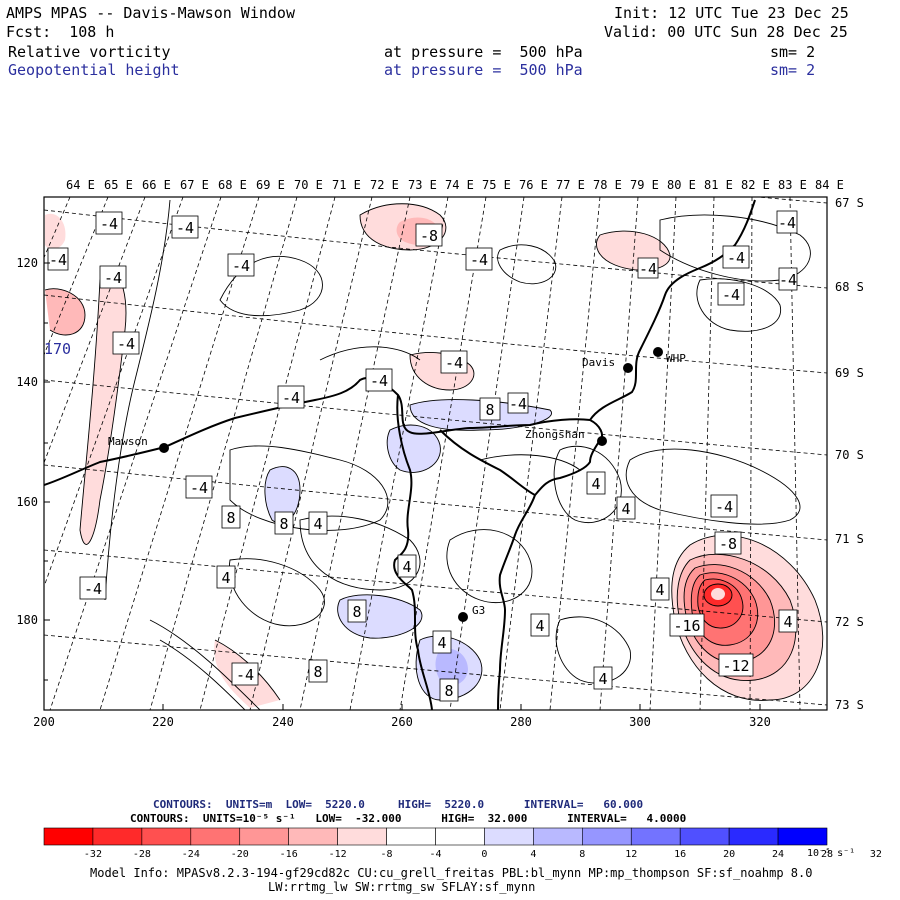  I want to click on colorbar-tick-label: 4, so click(533, 854).